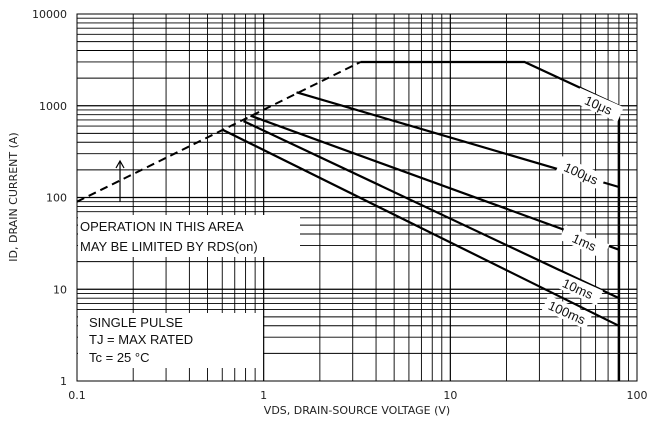 Image resolution: width=649 pixels, height=428 pixels. I want to click on y-tick-label: 1000, so click(53, 106).